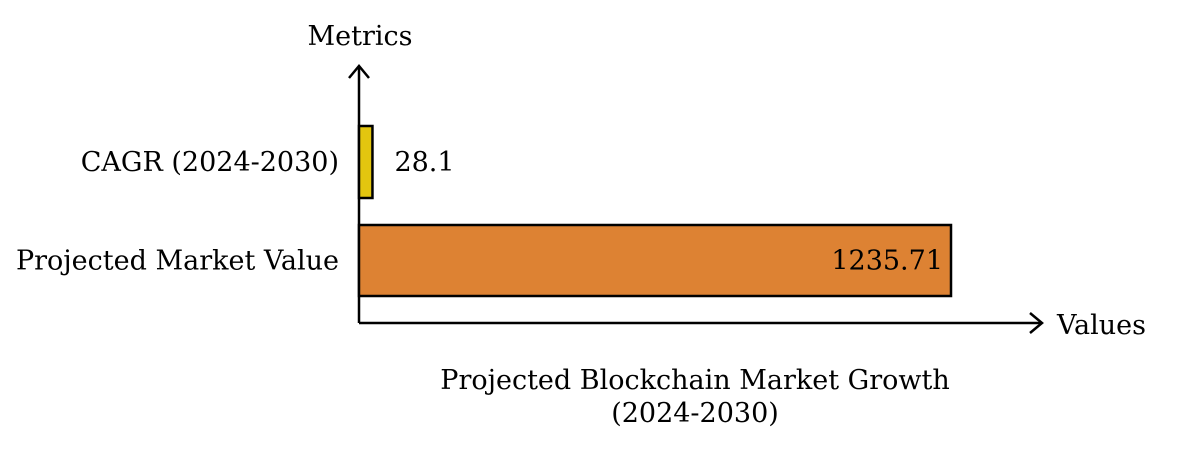  Describe the element at coordinates (210, 162) in the screenshot. I see `category-label: CAGR (2024-2030)` at that location.